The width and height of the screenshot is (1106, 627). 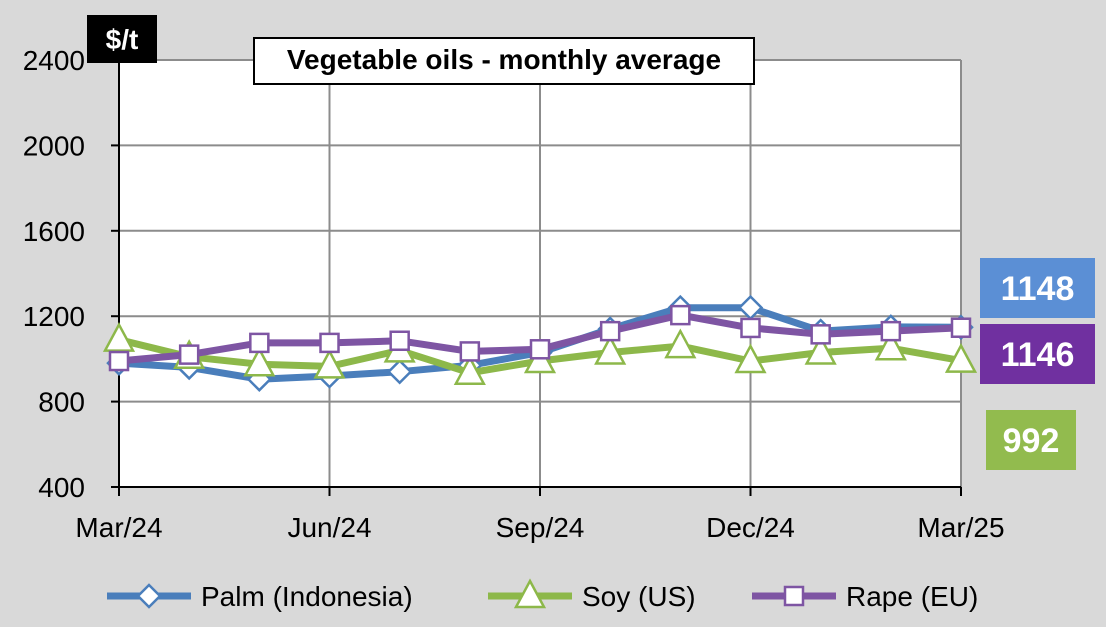 What do you see at coordinates (54, 316) in the screenshot?
I see `y-tick-label: 1200` at bounding box center [54, 316].